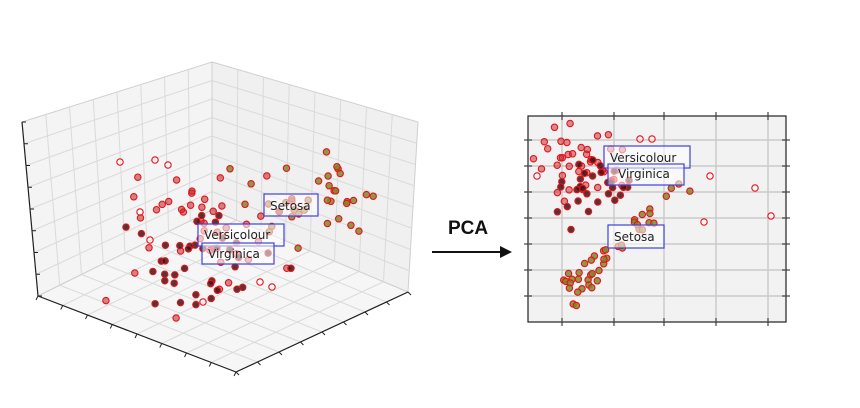 The width and height of the screenshot is (860, 408). I want to click on label-2d-virginica: Virginica, so click(646, 174).